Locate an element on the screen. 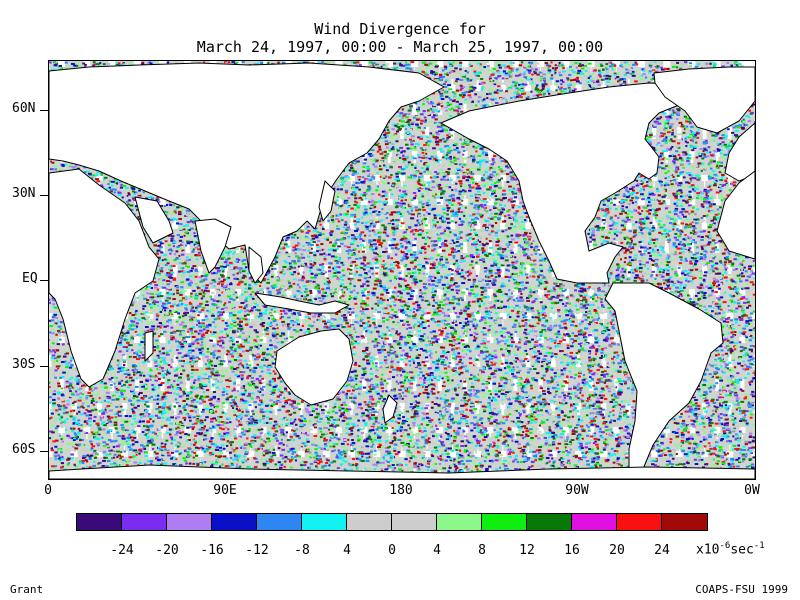 This screenshot has height=600, width=800. colorbar-tick-label: 12 is located at coordinates (527, 550).